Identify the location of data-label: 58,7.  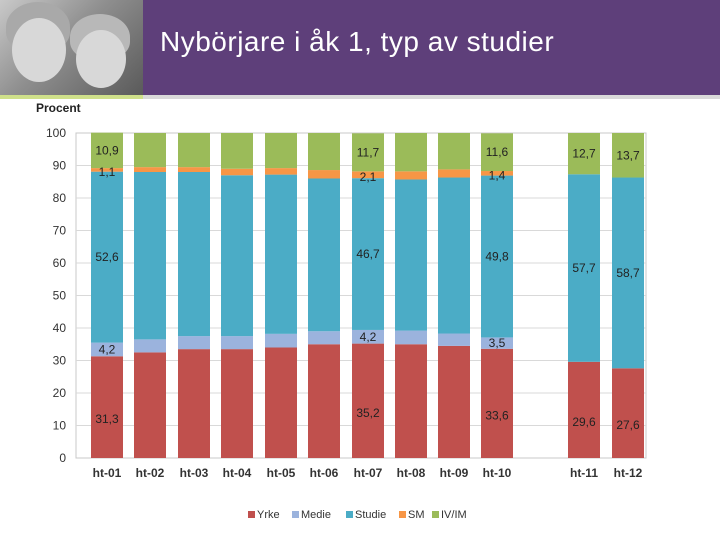
(628, 273).